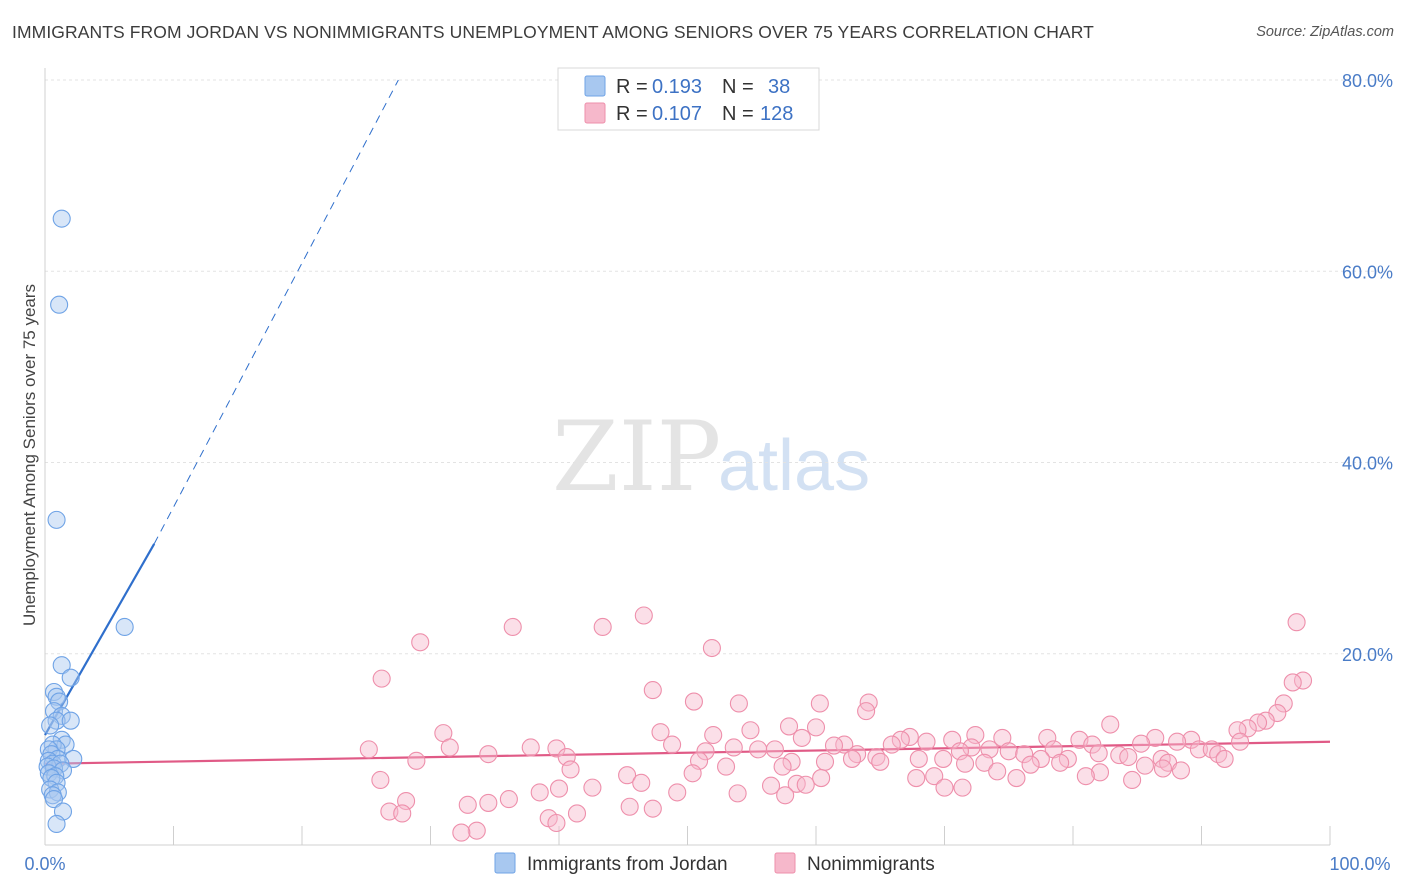 This screenshot has height=892, width=1406. What do you see at coordinates (636, 457) in the screenshot?
I see `watermark-zip: ZIP` at bounding box center [636, 457].